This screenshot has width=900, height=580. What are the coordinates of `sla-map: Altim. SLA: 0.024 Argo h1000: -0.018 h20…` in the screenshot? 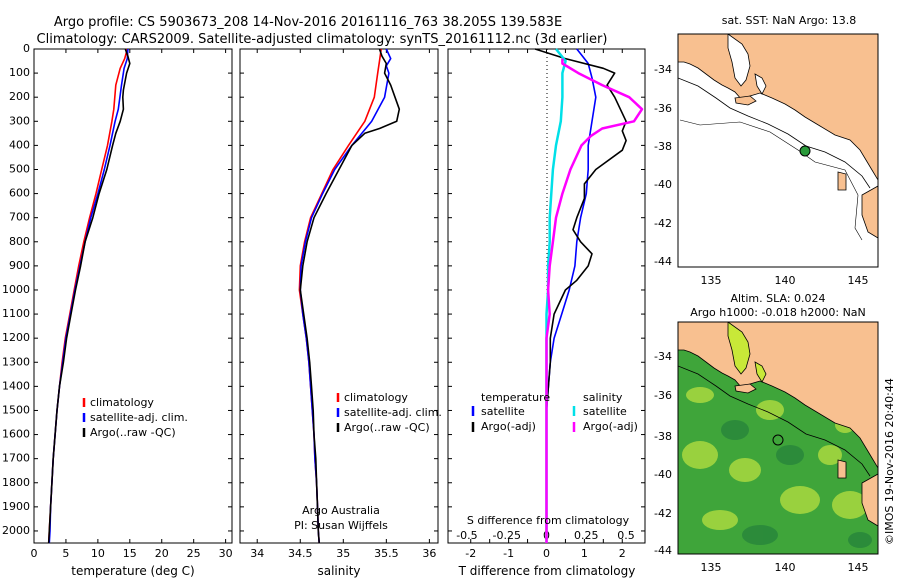 It's located at (766, 433).